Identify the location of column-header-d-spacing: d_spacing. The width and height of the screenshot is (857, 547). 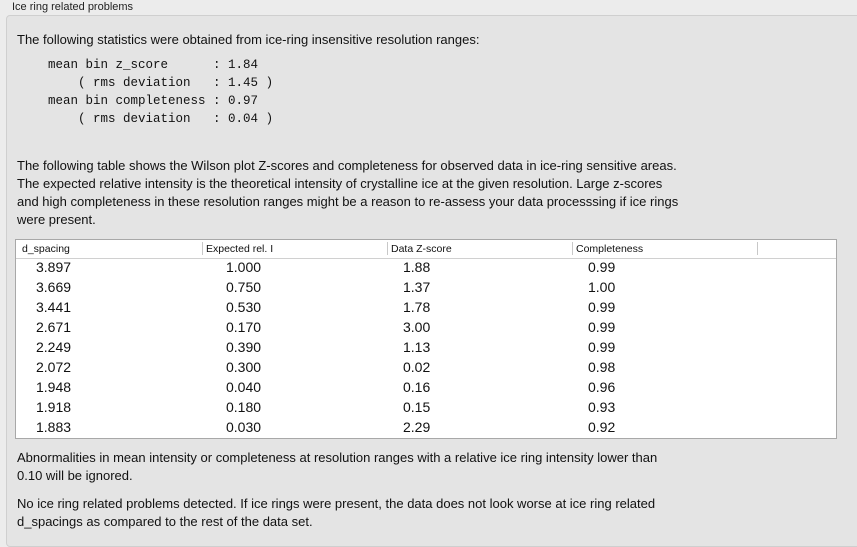
(46, 249).